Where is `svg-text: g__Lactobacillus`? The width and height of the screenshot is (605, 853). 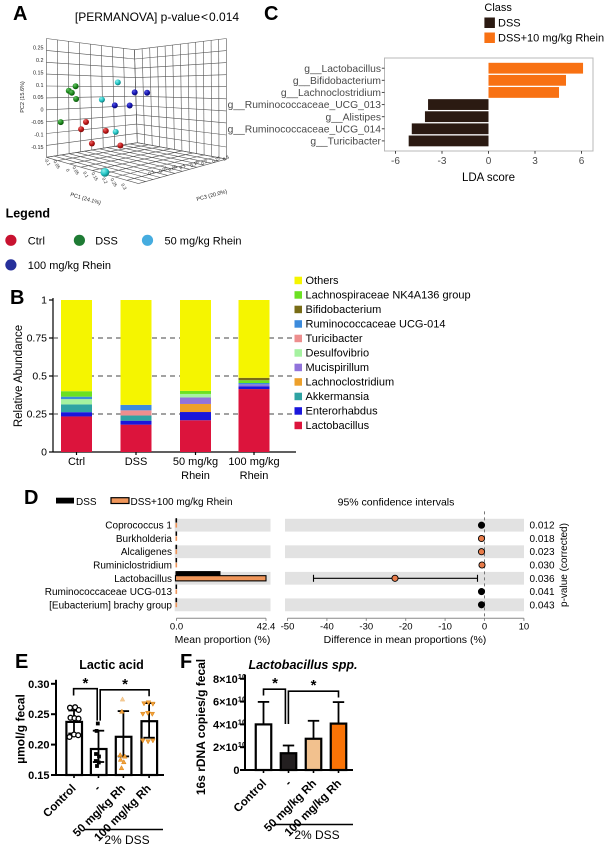
svg-text: g__Lactobacillus is located at coordinates (342, 69).